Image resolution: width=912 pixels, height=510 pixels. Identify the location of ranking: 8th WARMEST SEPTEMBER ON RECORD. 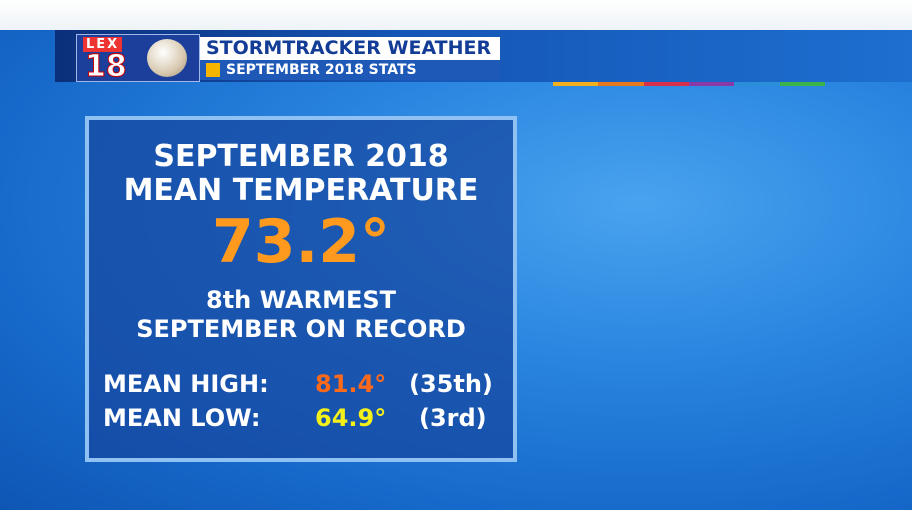
(301, 315).